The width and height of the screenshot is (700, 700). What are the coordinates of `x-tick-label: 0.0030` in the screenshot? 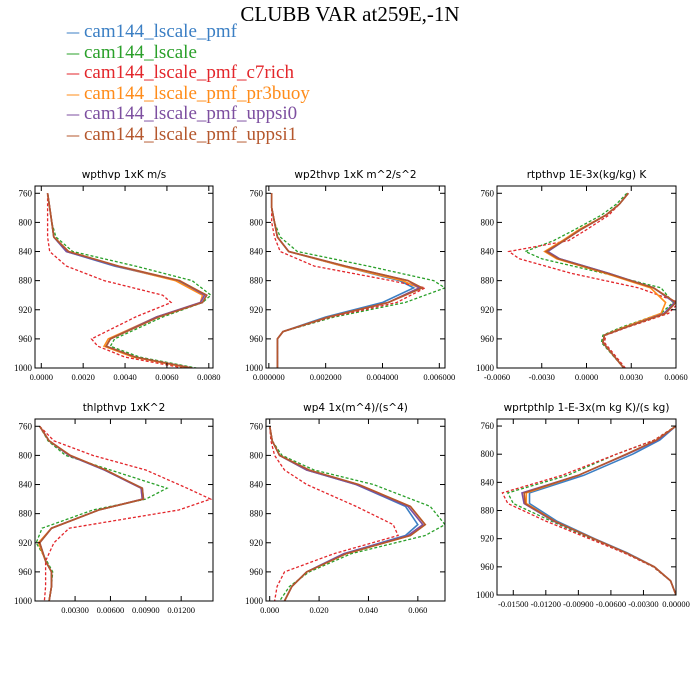 It's located at (631, 377).